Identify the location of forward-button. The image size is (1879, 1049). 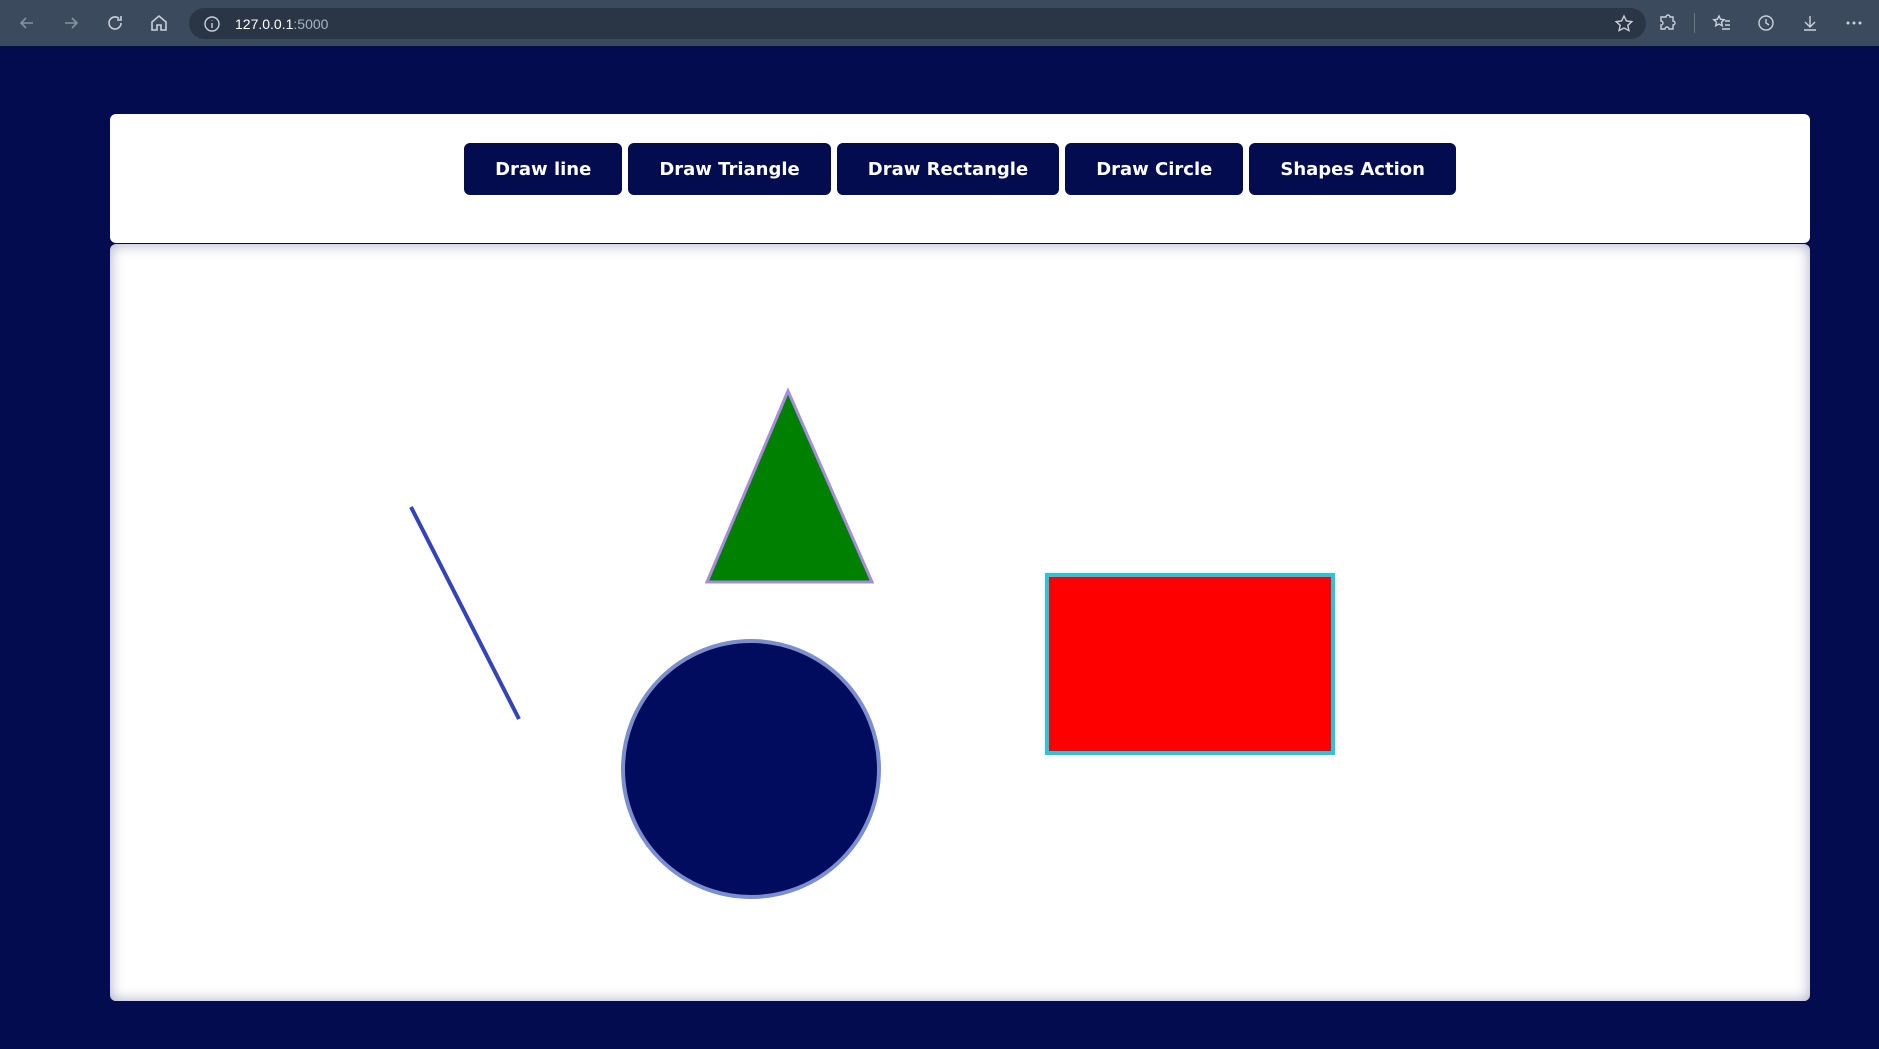
(71, 23).